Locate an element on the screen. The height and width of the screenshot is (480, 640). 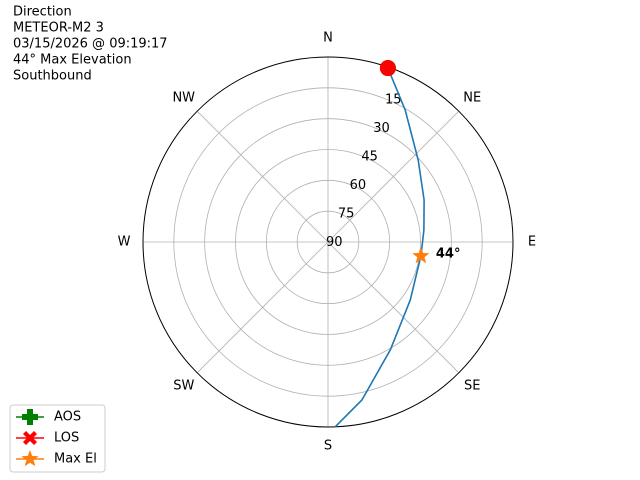
track-line is located at coordinates (379, 247).